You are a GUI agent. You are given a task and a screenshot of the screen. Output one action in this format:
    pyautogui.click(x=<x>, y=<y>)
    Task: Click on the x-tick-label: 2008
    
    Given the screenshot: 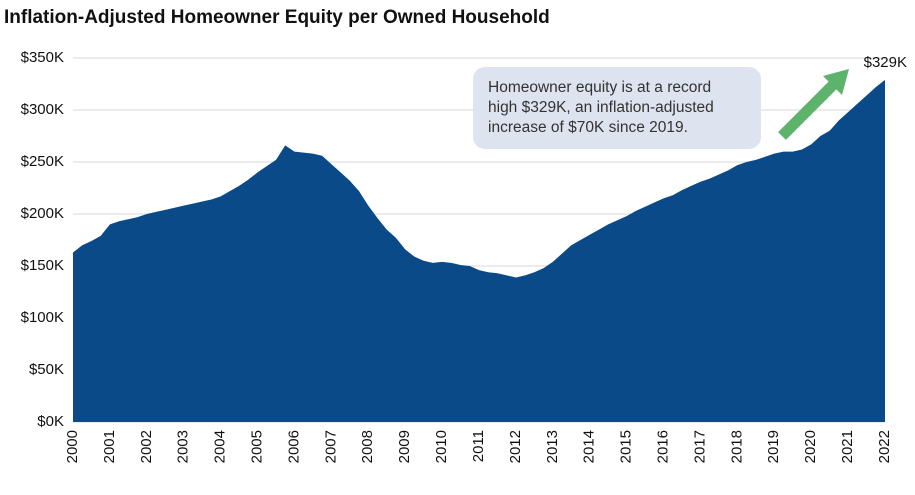 What is the action you would take?
    pyautogui.click(x=367, y=446)
    